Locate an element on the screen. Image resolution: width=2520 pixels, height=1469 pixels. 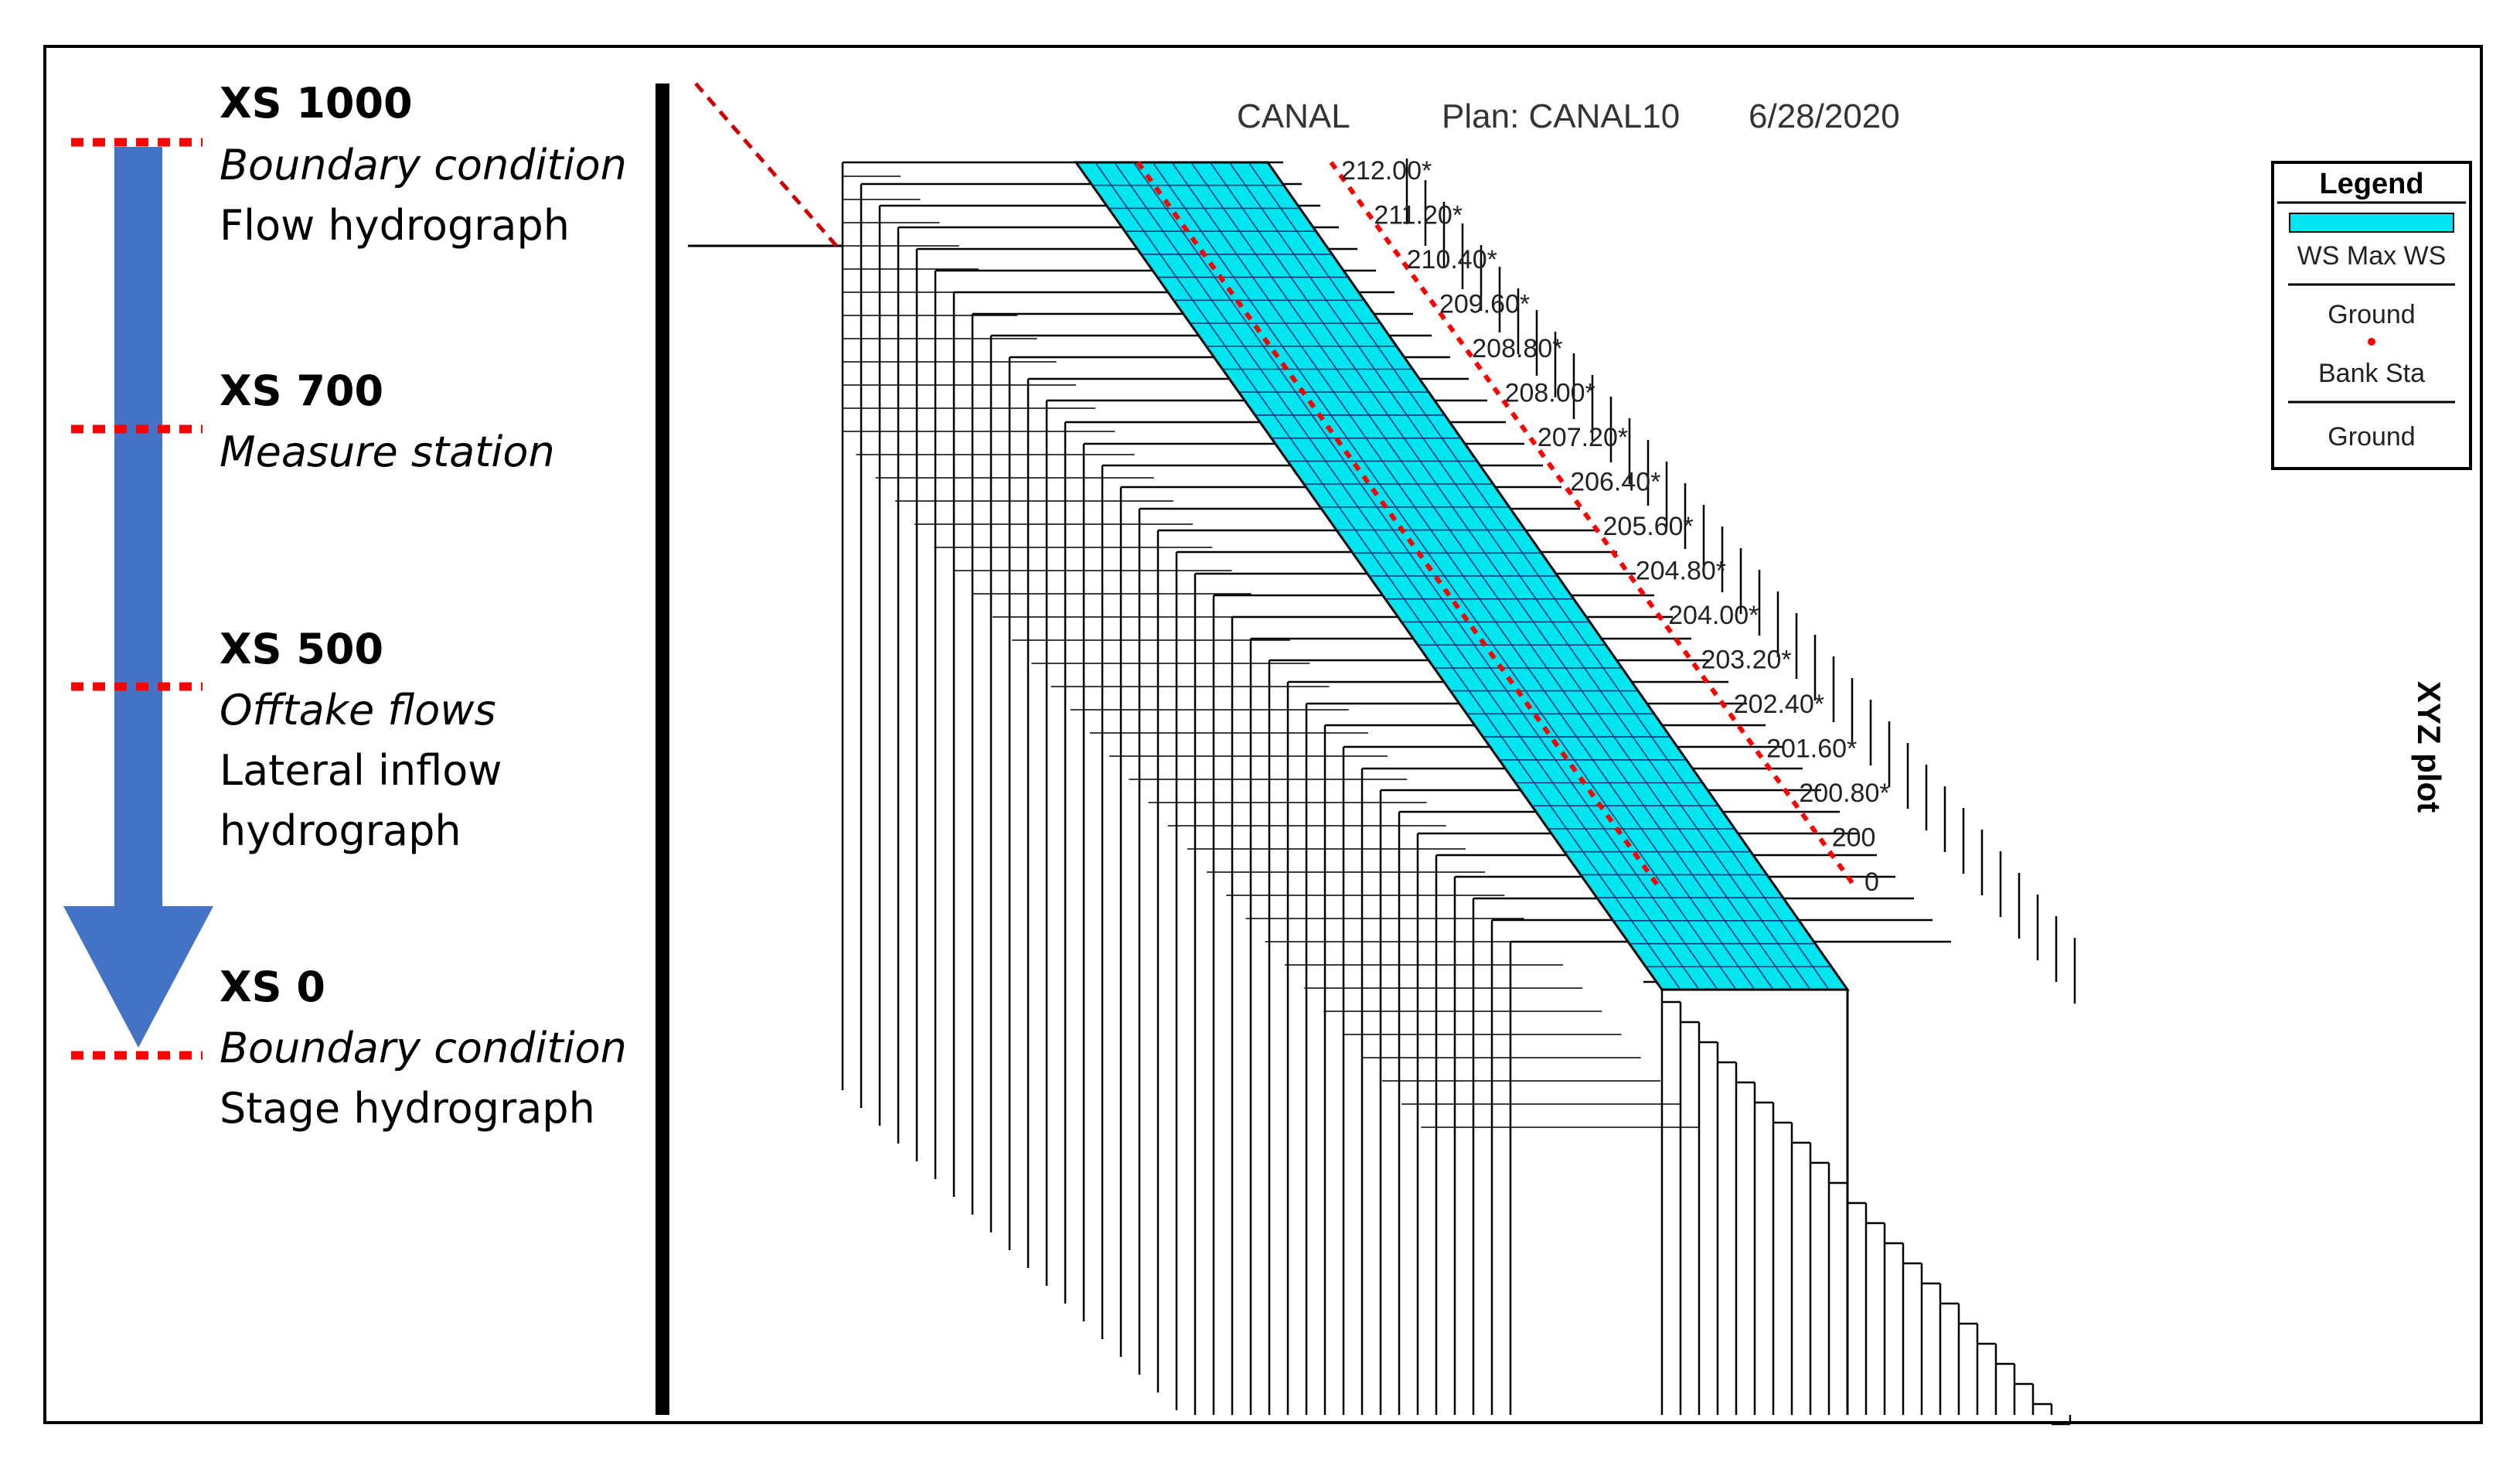
legend-bank-dot is located at coordinates (2371, 342).